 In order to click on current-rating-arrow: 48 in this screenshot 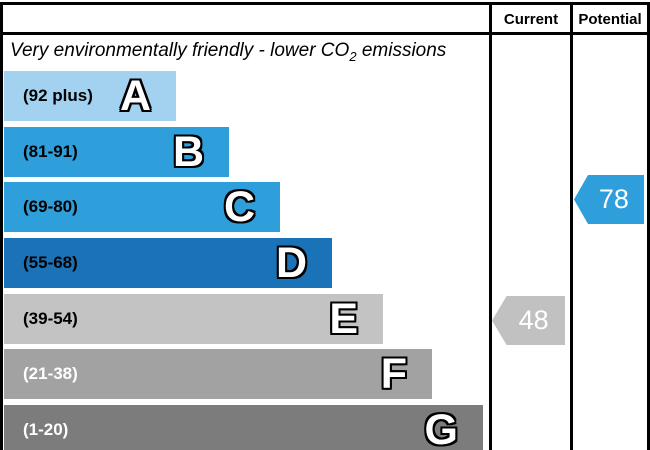, I will do `click(528, 320)`.